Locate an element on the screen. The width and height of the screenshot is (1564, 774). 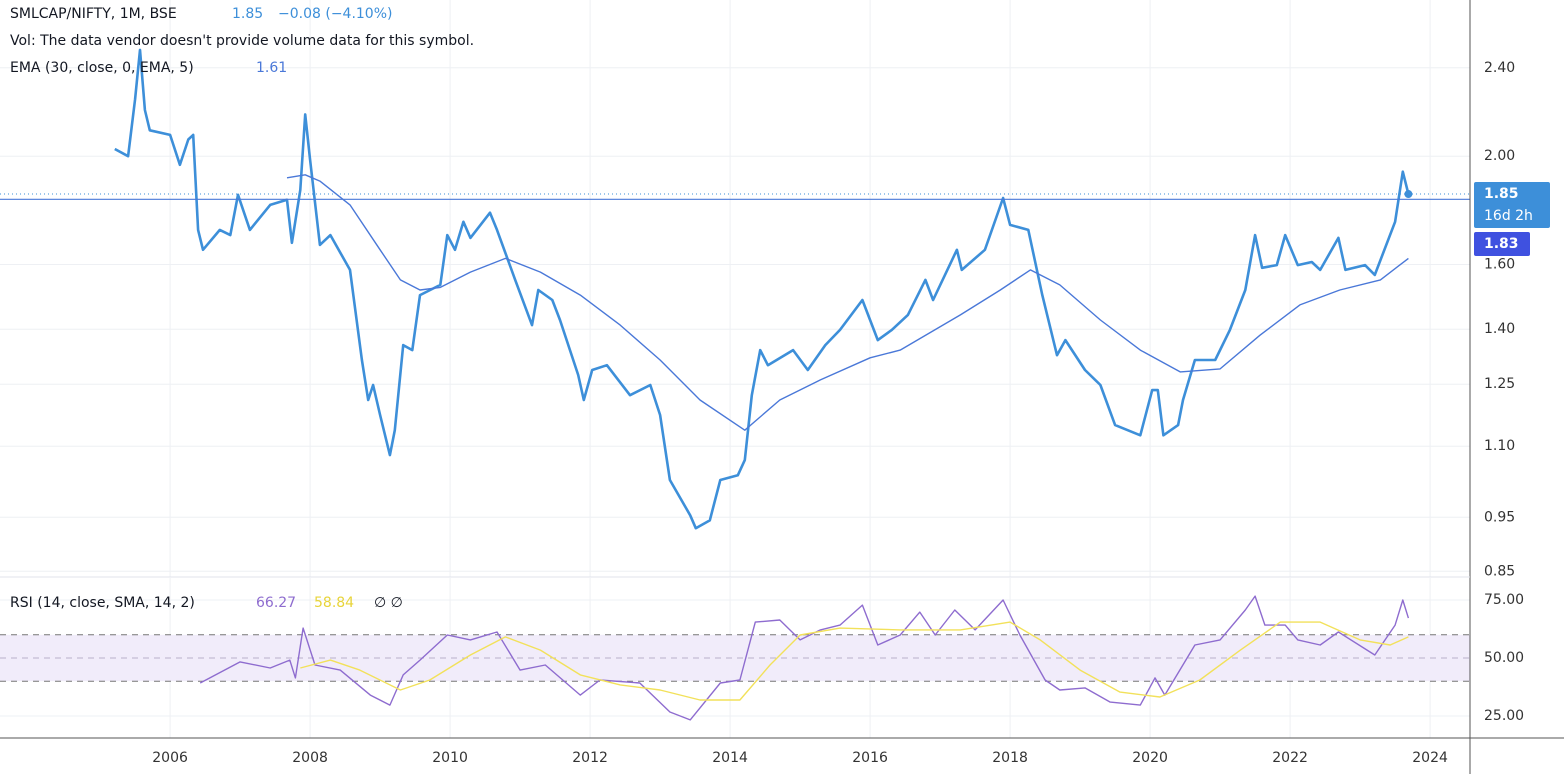
y-tick-label: 1.25 is located at coordinates (1499, 384).